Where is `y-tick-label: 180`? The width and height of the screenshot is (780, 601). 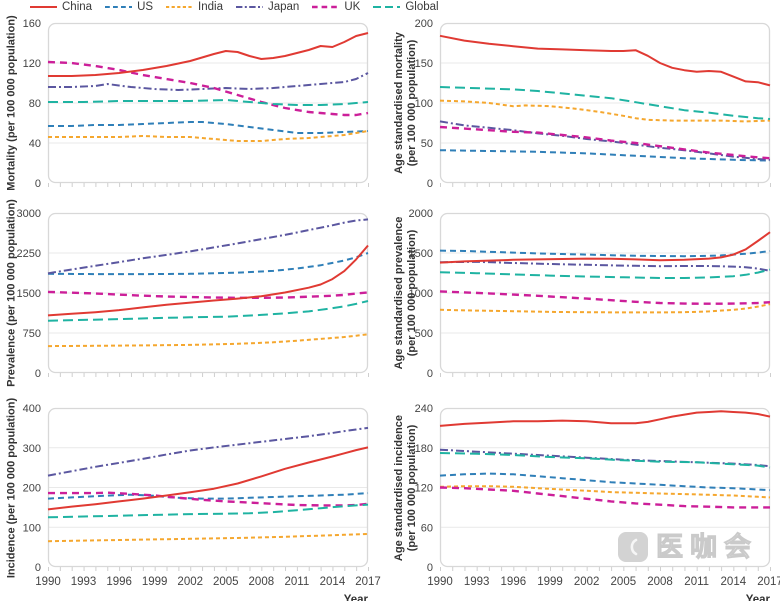
y-tick-label: 180 is located at coordinates (424, 449).